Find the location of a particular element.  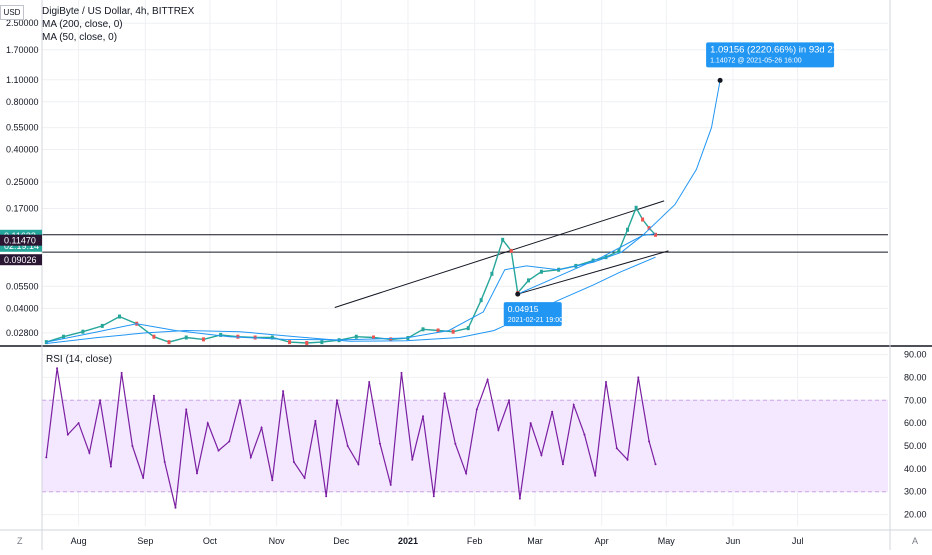

x-tick-label: Sep is located at coordinates (145, 541).